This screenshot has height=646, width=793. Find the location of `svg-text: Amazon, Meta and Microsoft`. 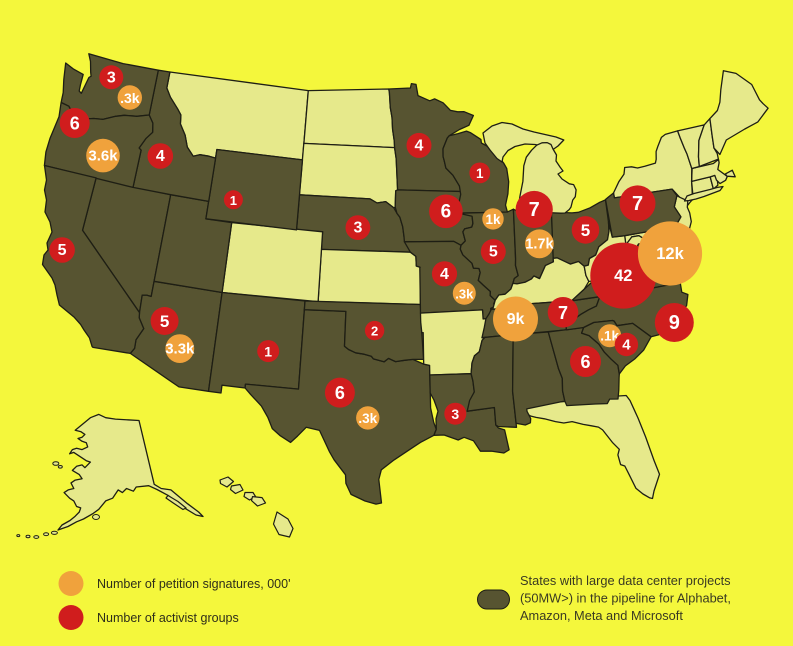

svg-text: Amazon, Meta and Microsoft is located at coordinates (601, 615).